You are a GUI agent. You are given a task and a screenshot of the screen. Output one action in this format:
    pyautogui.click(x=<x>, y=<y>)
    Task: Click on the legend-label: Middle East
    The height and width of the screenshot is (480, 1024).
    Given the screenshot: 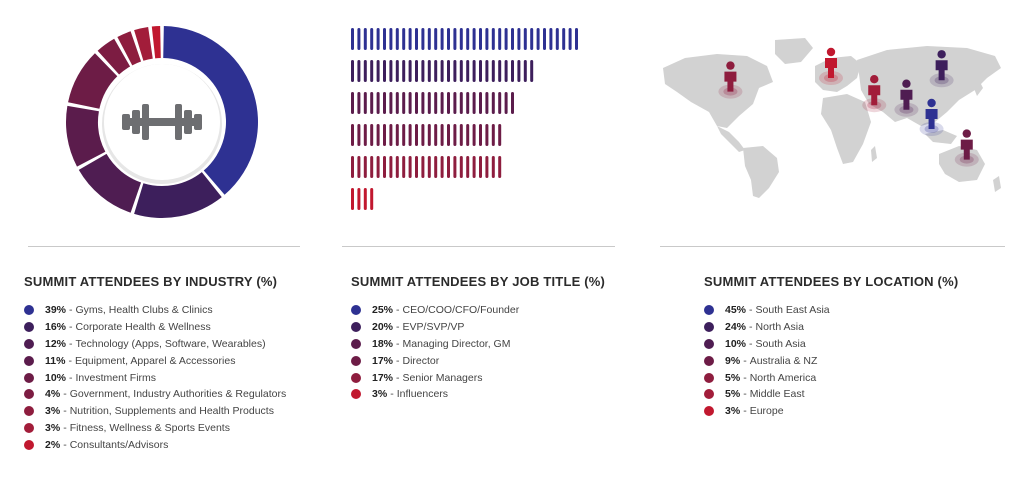 What is the action you would take?
    pyautogui.click(x=777, y=394)
    